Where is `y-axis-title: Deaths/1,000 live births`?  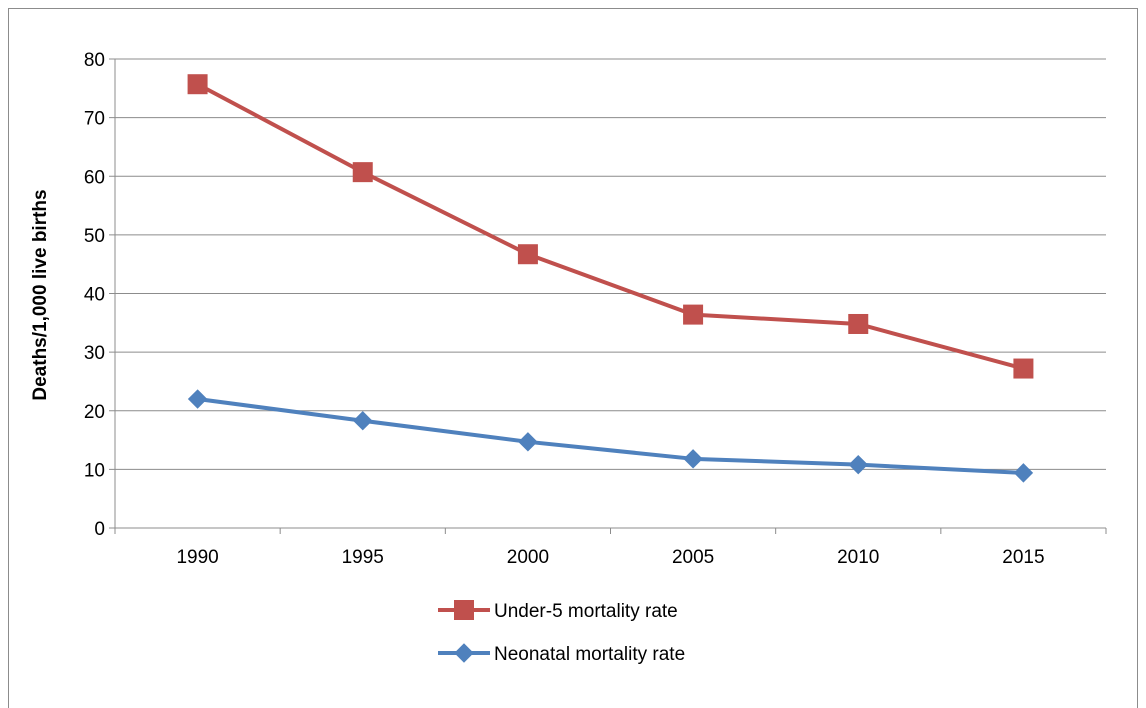 y-axis-title: Deaths/1,000 live births is located at coordinates (40, 294).